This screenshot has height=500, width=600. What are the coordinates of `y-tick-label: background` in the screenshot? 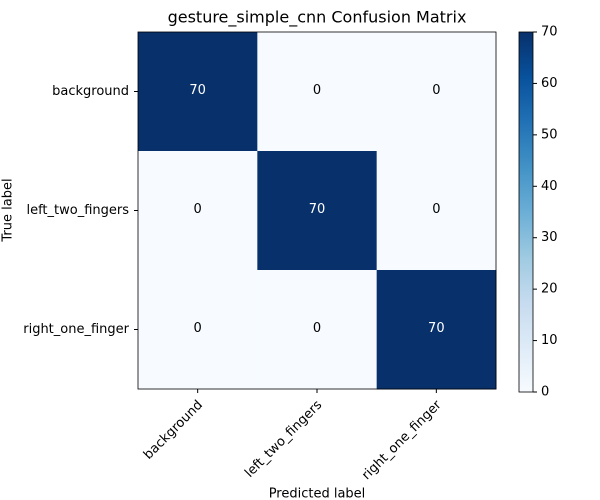 It's located at (90, 91).